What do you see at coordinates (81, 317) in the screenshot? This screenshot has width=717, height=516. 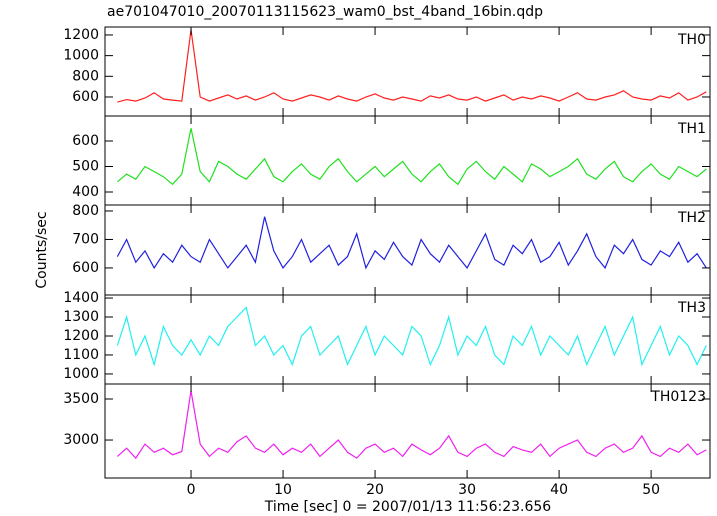 I see `y-tick-label: 1300` at bounding box center [81, 317].